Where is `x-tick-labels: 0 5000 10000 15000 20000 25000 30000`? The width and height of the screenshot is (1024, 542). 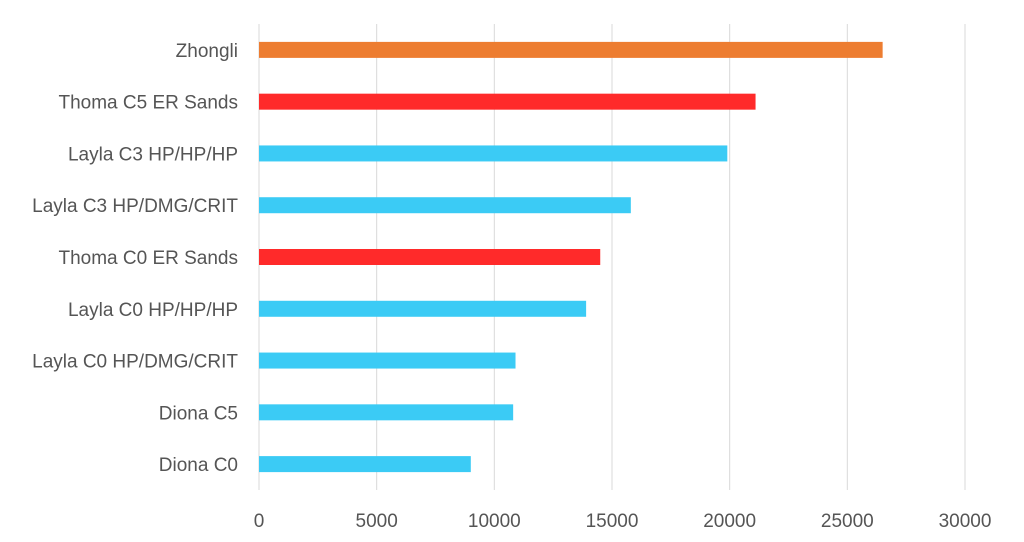 x-tick-labels: 0 5000 10000 15000 20000 25000 30000 is located at coordinates (623, 521).